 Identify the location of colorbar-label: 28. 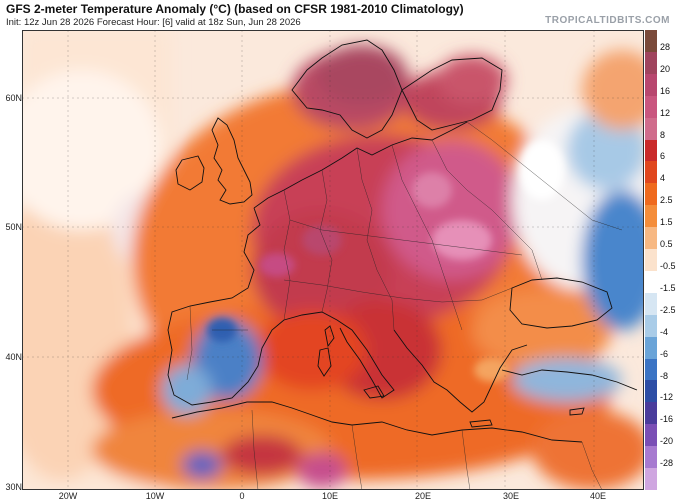
(665, 46).